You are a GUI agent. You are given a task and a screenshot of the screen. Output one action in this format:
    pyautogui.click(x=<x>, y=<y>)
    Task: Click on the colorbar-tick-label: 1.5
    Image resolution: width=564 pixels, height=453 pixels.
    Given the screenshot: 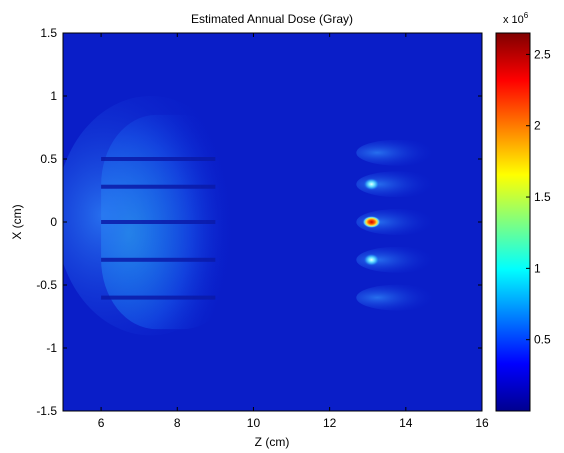 What is the action you would take?
    pyautogui.click(x=542, y=197)
    